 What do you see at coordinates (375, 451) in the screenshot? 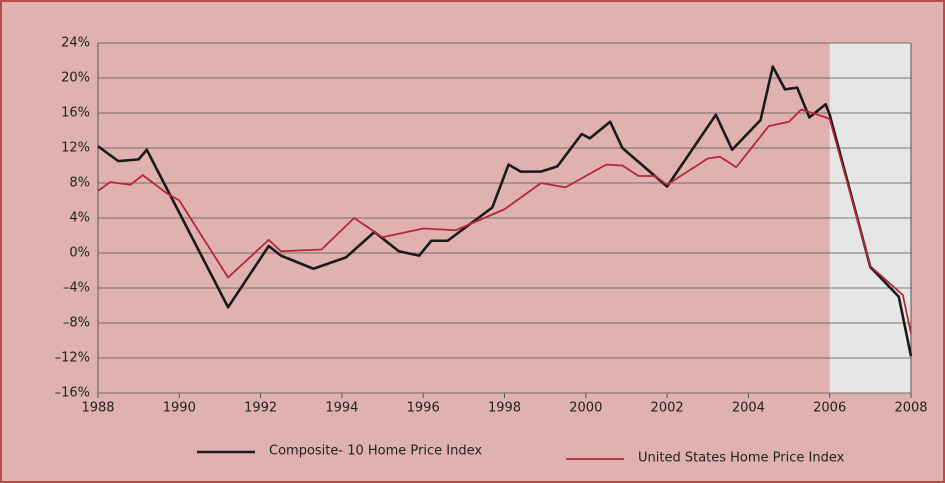
I see `legend-label: Composite- 10 Home Price Index` at bounding box center [375, 451].